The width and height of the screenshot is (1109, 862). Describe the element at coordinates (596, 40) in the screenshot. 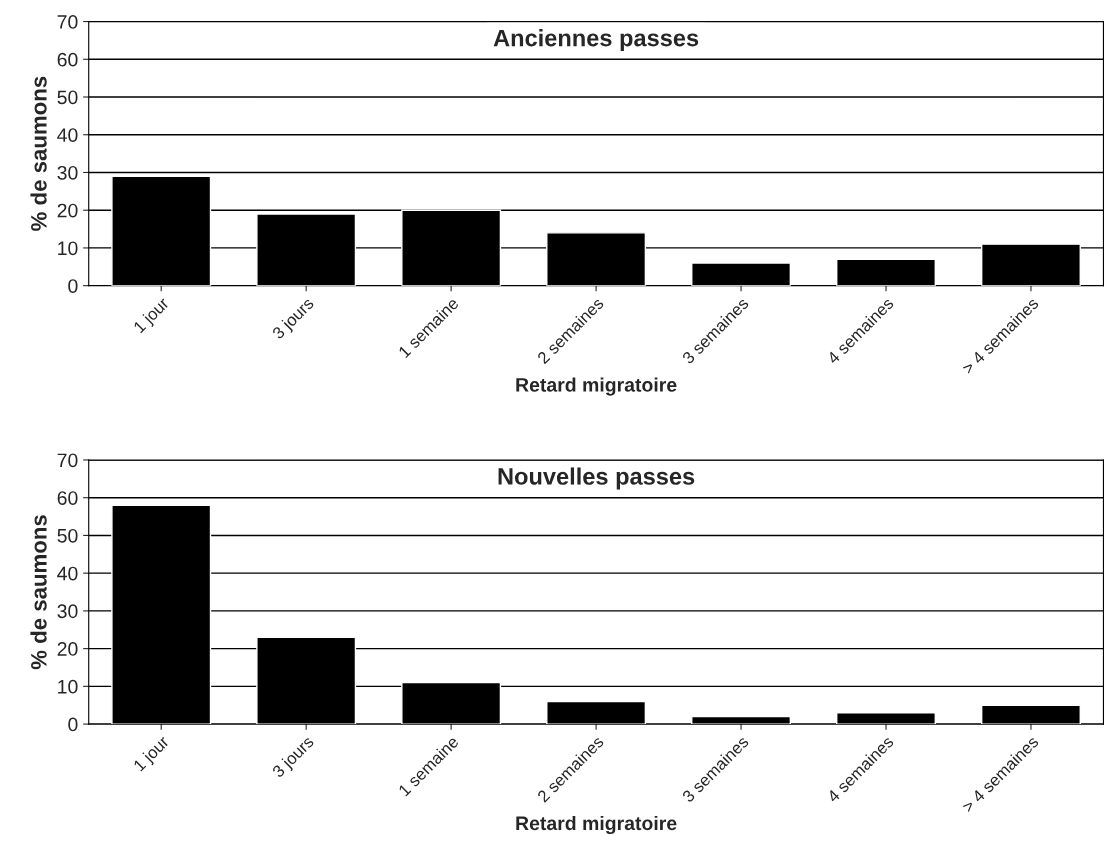

I see `chart-title: Anciennes passes` at that location.